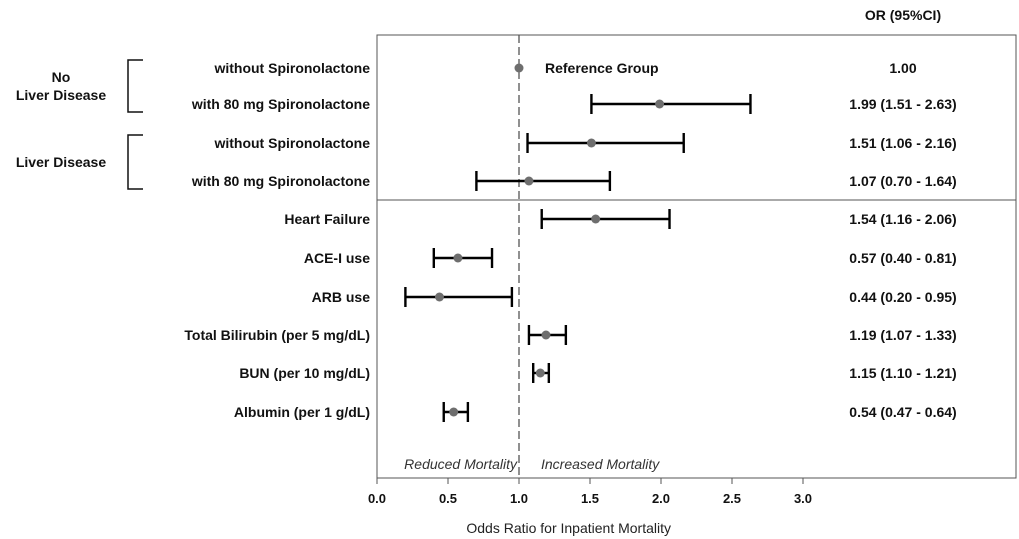  I want to click on x-tick-label: 3.0, so click(803, 498).